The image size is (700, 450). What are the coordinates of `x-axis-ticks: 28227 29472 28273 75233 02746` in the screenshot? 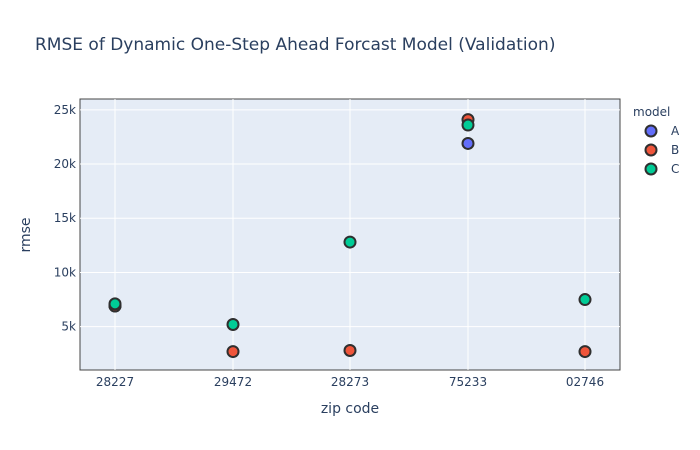 It's located at (350, 382).